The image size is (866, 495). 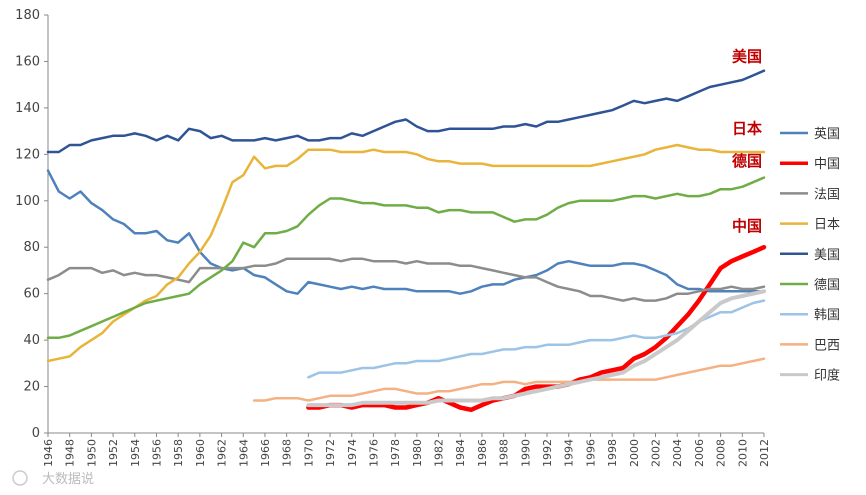 I want to click on y-tick-label: 80, so click(x=31, y=247).